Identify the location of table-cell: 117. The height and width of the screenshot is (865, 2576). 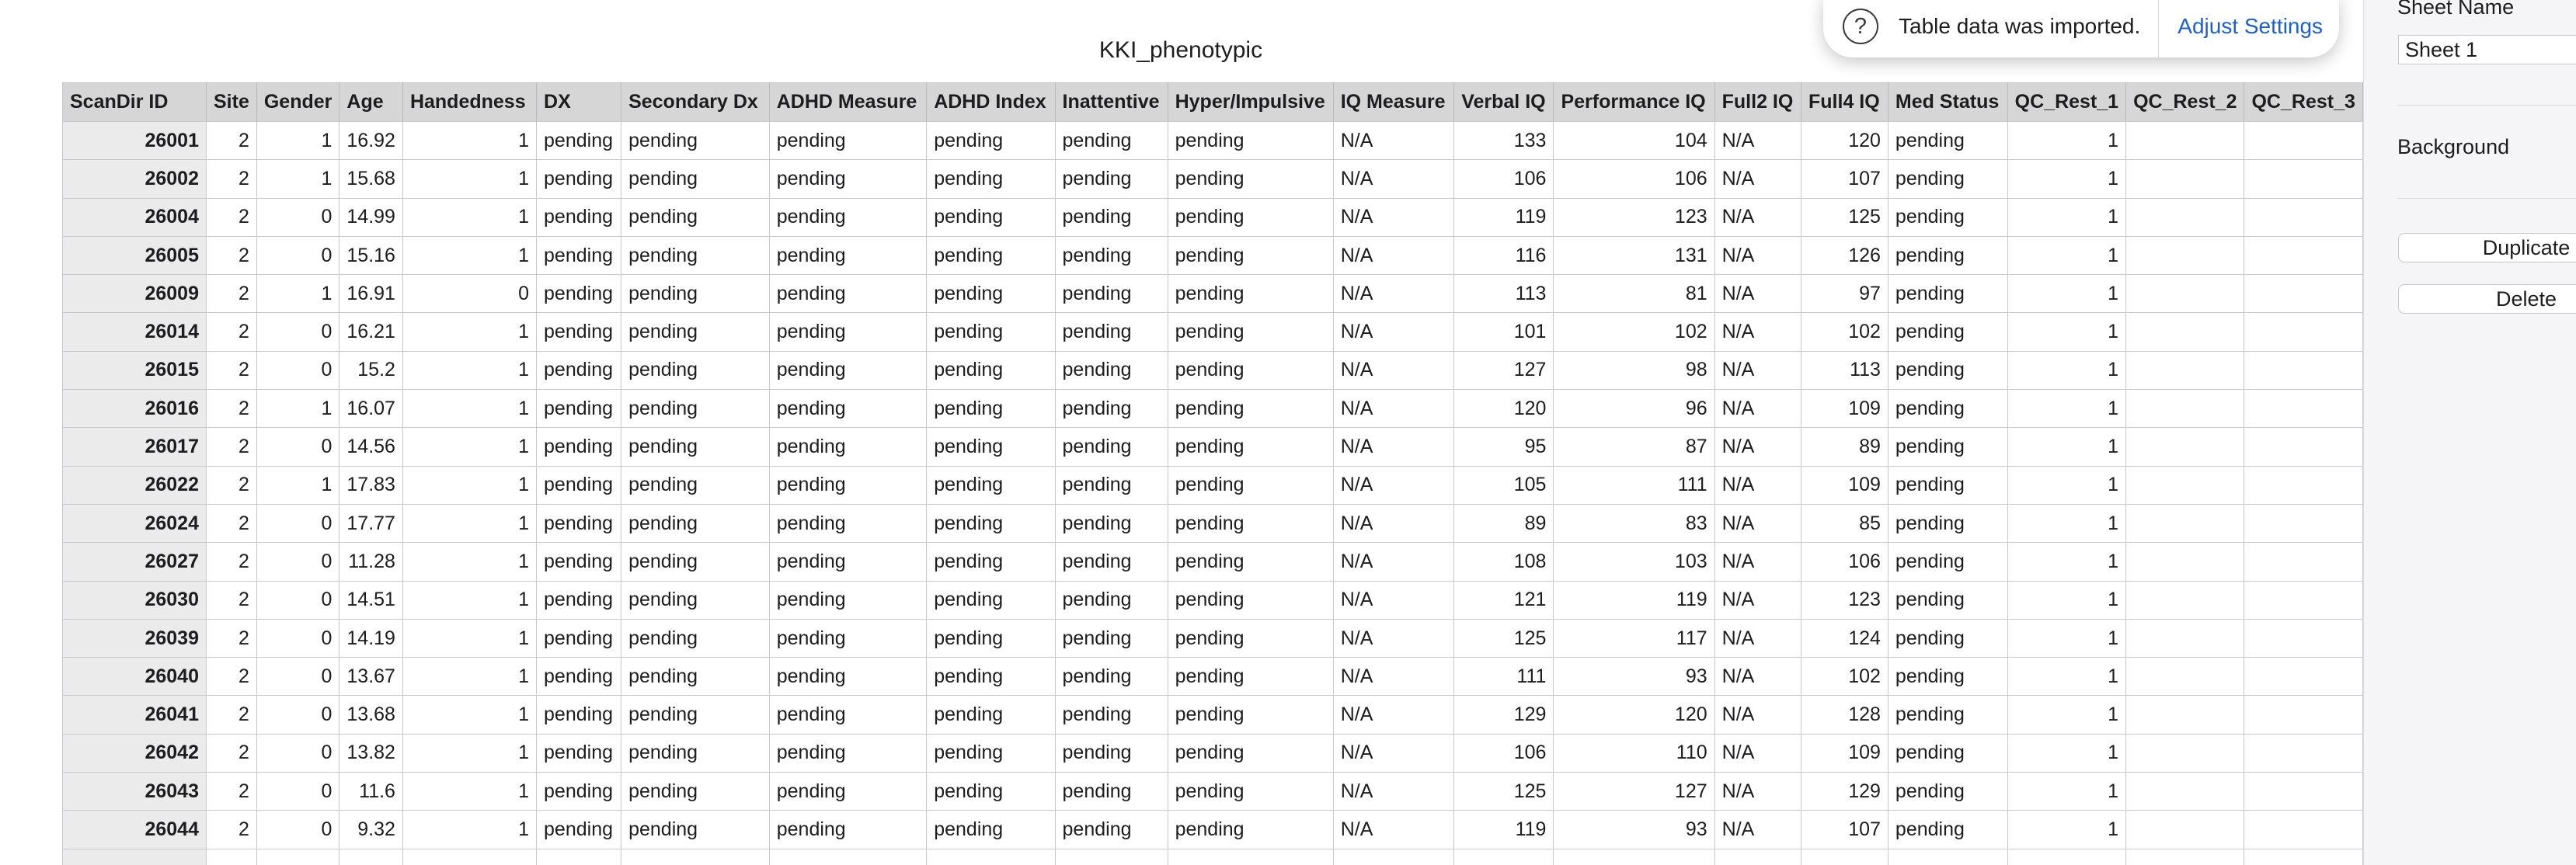
(1634, 638).